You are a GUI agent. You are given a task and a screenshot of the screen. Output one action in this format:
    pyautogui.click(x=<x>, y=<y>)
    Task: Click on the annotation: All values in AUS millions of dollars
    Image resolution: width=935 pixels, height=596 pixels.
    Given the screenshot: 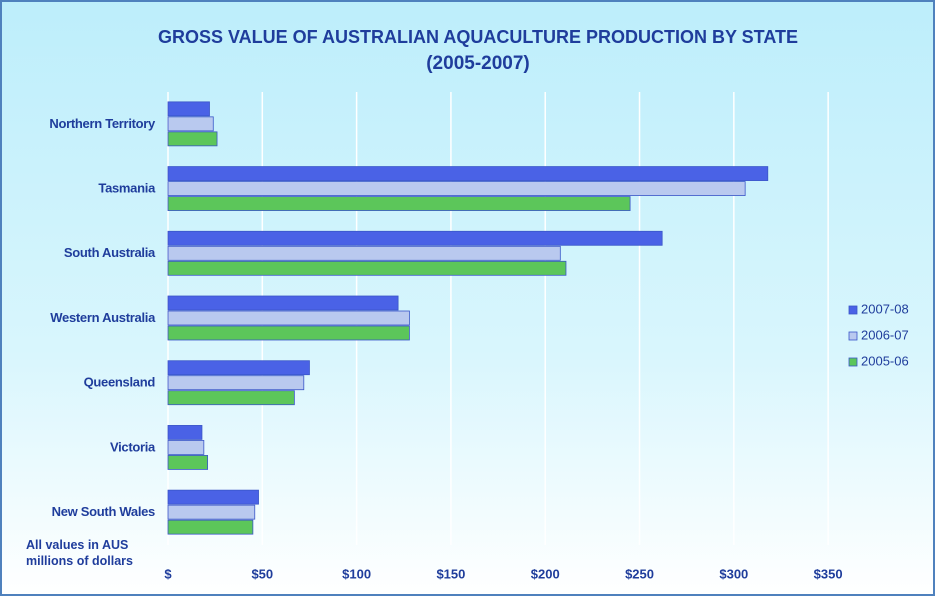 What is the action you would take?
    pyautogui.click(x=79, y=553)
    